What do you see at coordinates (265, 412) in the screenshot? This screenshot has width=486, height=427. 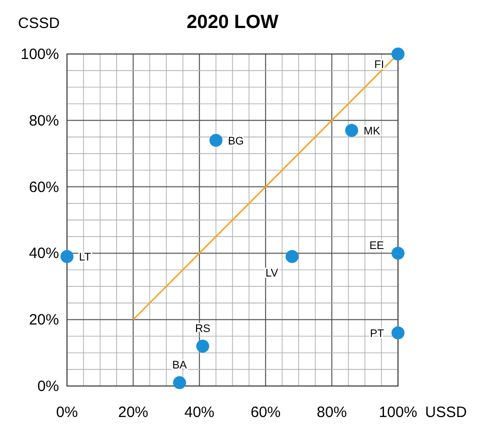 I see `x-tick-label: 60%` at bounding box center [265, 412].